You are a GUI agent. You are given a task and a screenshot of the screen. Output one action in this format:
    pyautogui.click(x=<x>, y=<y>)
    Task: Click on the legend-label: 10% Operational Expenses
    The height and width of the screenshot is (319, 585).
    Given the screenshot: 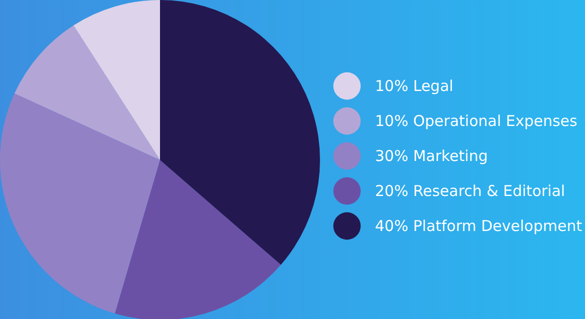 What is the action you would take?
    pyautogui.click(x=476, y=121)
    